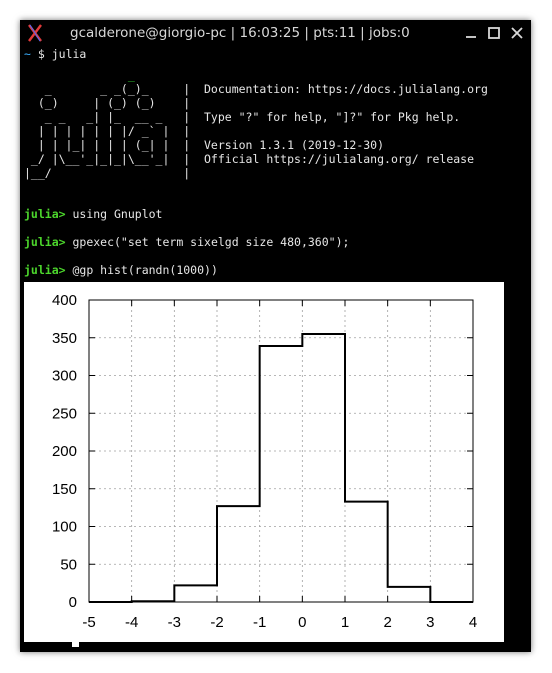  Describe the element at coordinates (27, 54) in the screenshot. I see `shell-tilde: ~` at that location.